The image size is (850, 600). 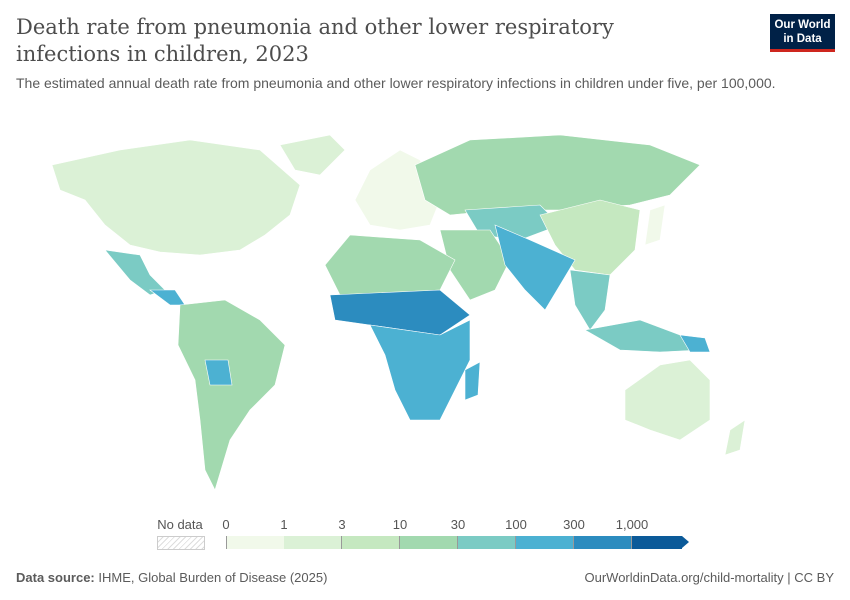 What do you see at coordinates (176, 197) in the screenshot?
I see `region-north-america` at bounding box center [176, 197].